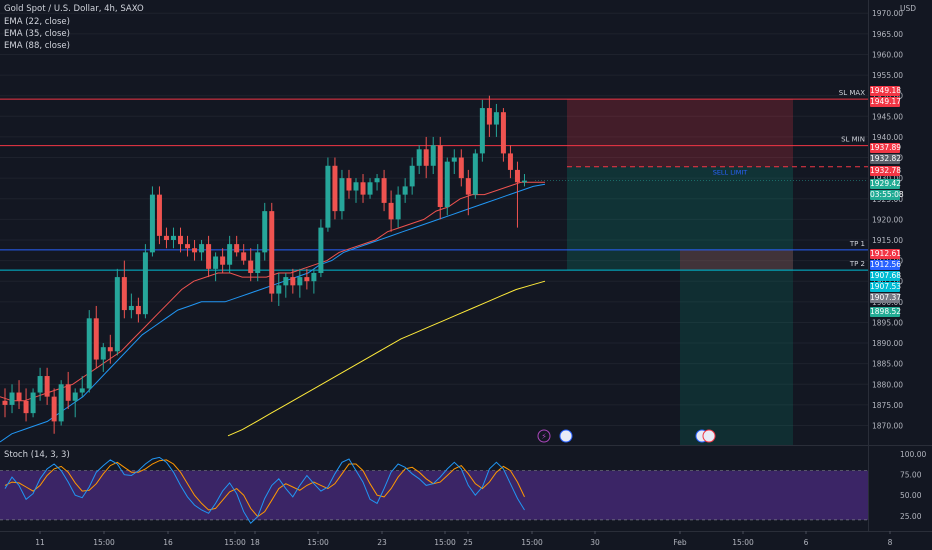  Describe the element at coordinates (736, 260) in the screenshot. I see `risk-zone-secondary` at that location.